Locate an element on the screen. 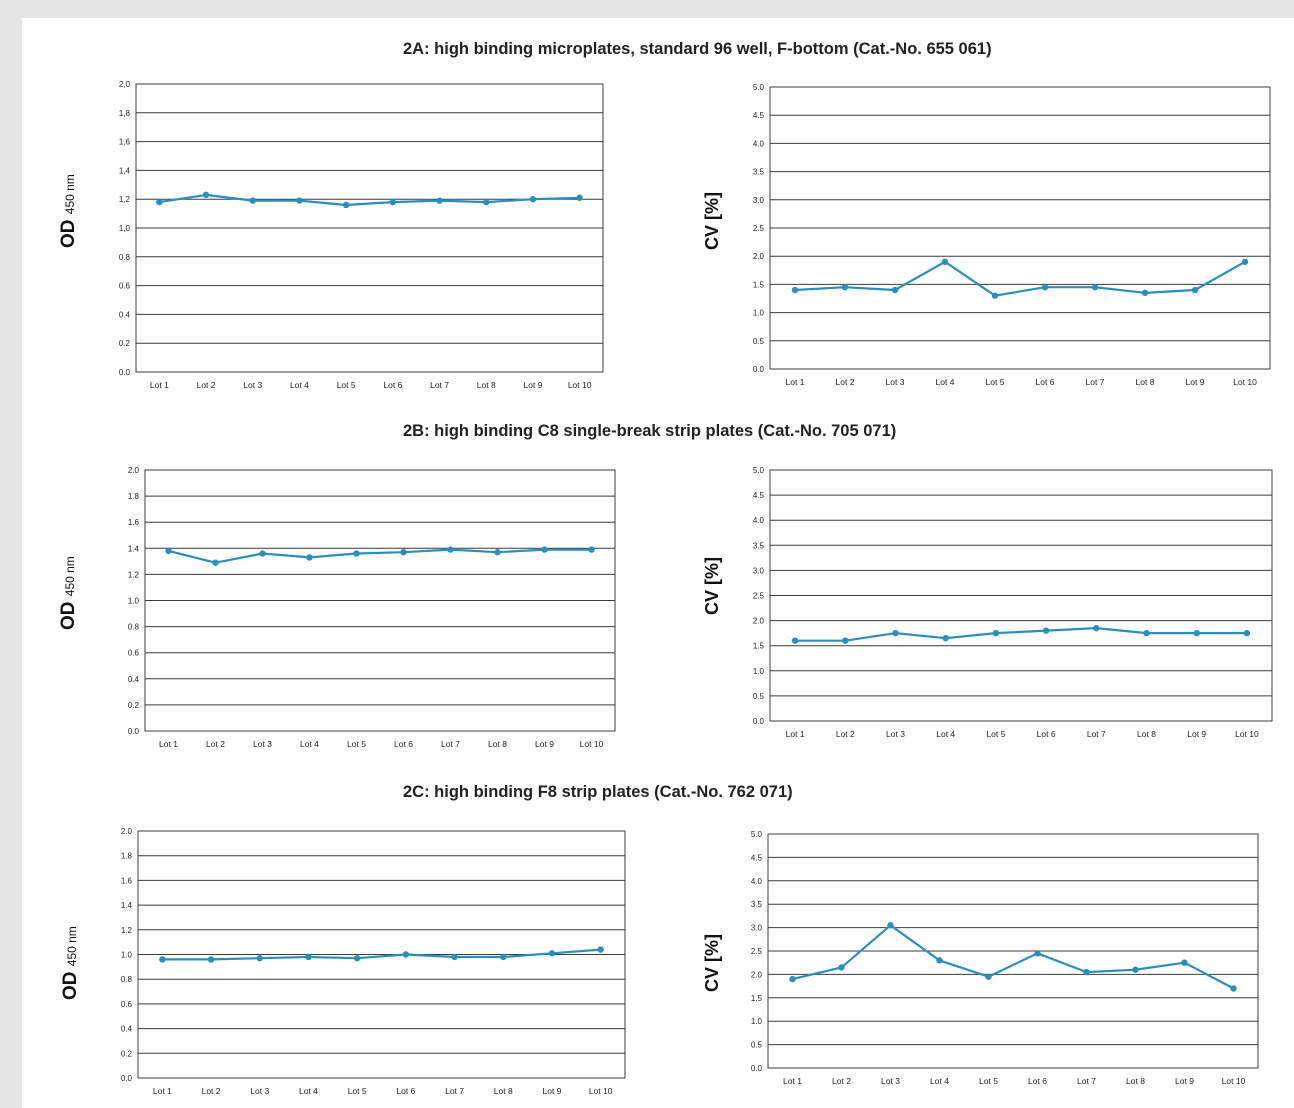 Image resolution: width=1294 pixels, height=1108 pixels. y-tick-label: 1,2 is located at coordinates (125, 199).